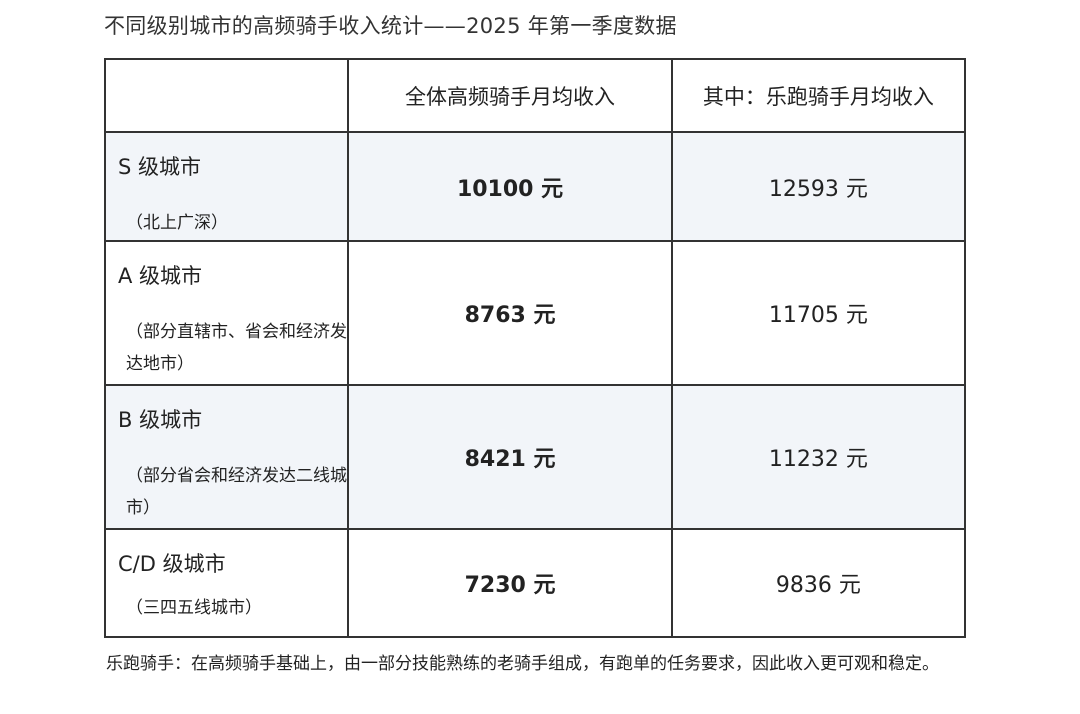 The width and height of the screenshot is (1080, 714). What do you see at coordinates (160, 420) in the screenshot?
I see `city-name: B 级城市` at bounding box center [160, 420].